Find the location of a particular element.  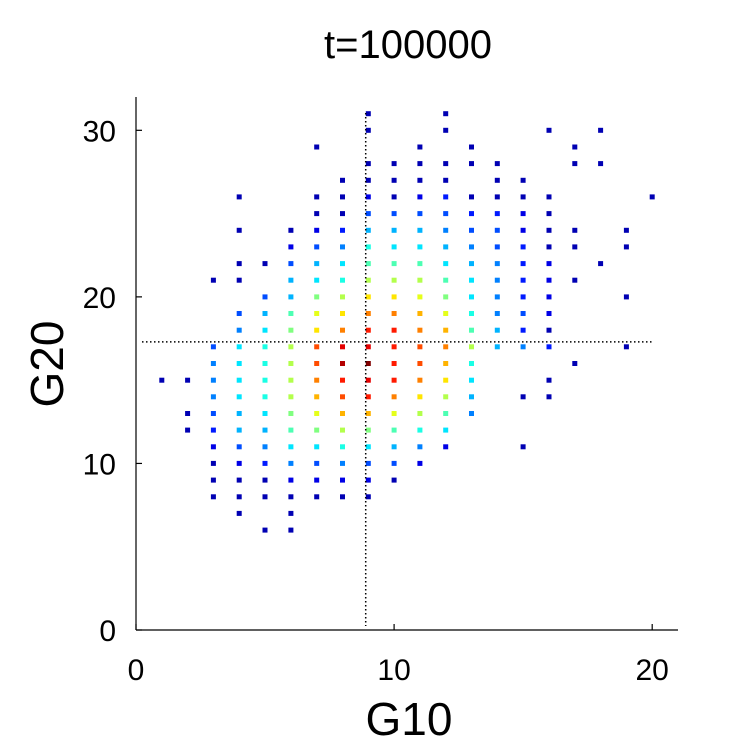

x-tick-label: 0 is located at coordinates (136, 670).